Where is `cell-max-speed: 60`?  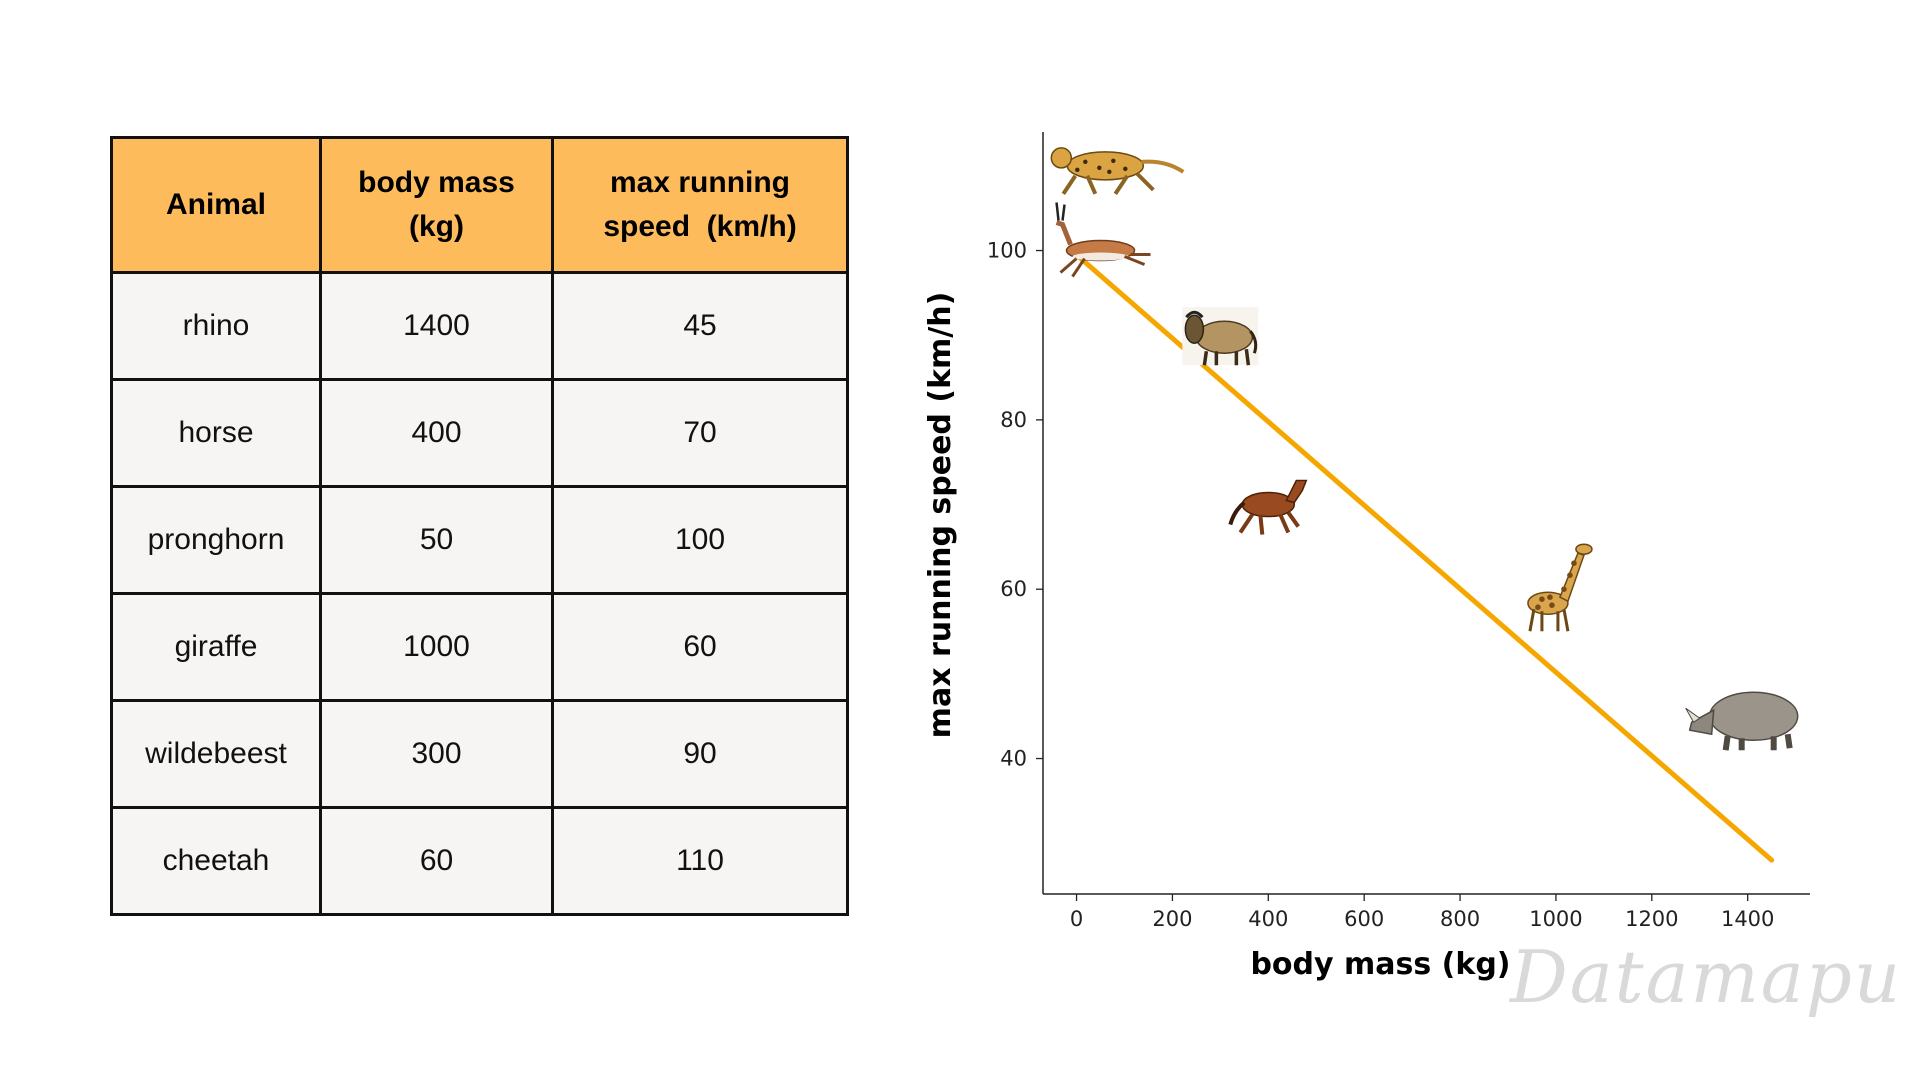
cell-max-speed: 60 is located at coordinates (700, 647).